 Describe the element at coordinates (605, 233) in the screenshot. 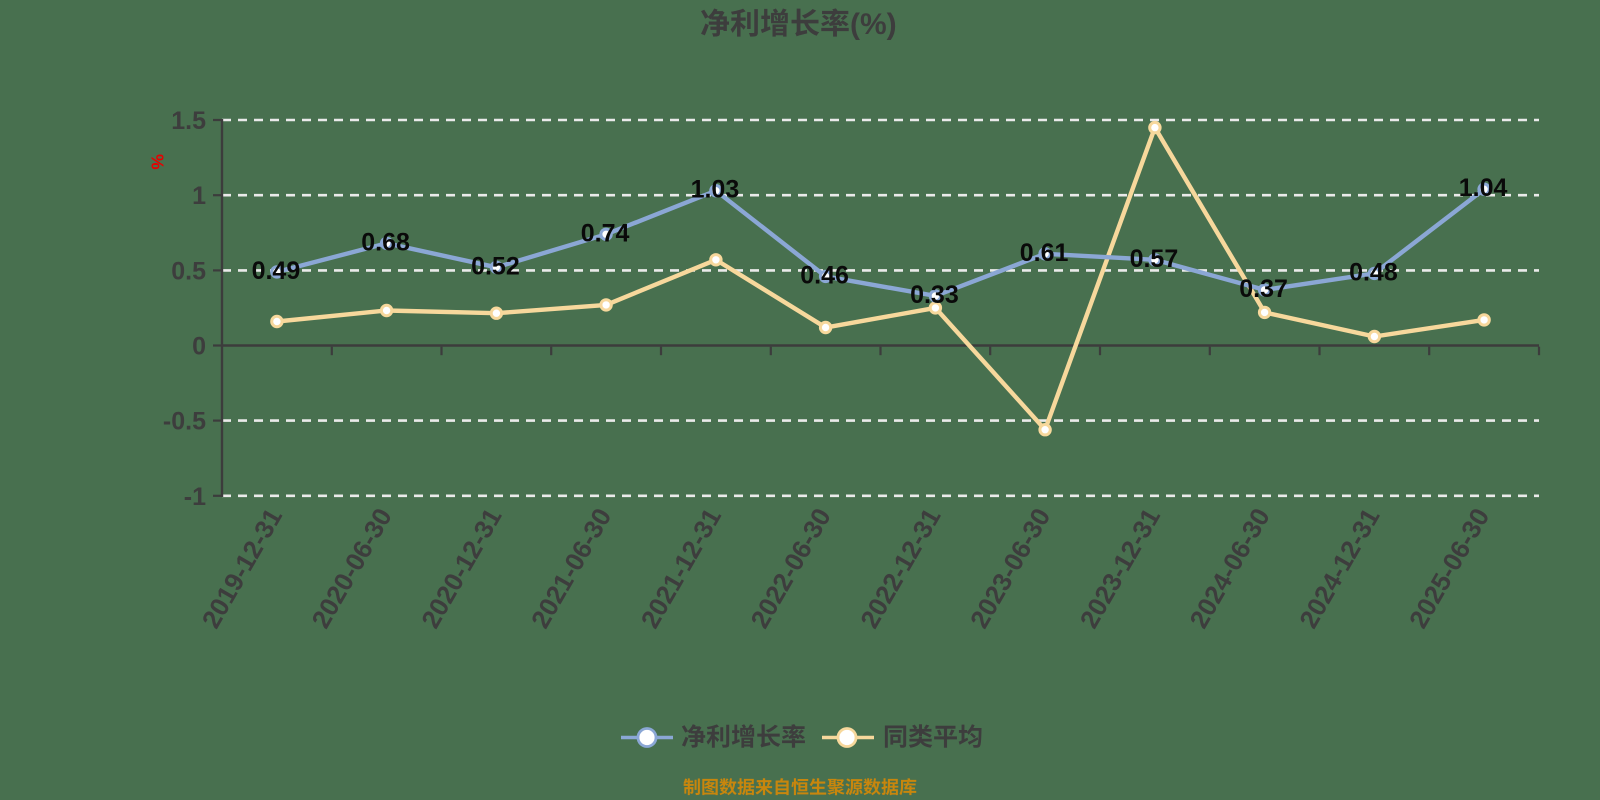

I see `svg-text: 0.74` at that location.